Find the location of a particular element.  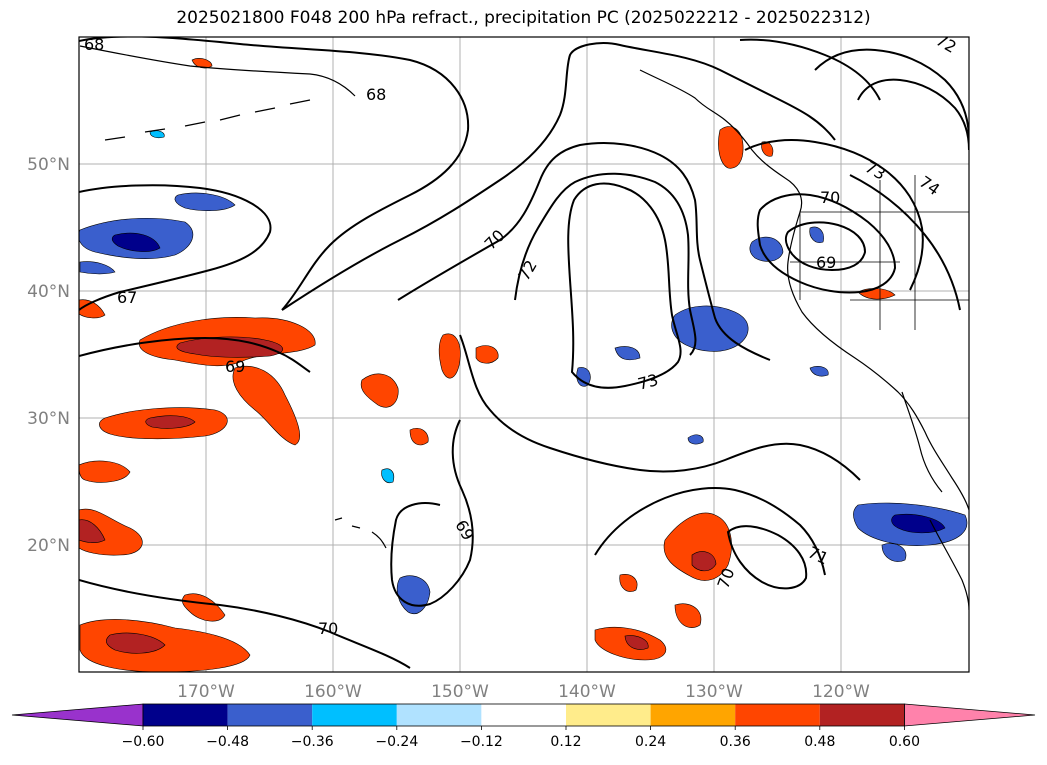

contour-73-ne is located at coordinates (834, 215).